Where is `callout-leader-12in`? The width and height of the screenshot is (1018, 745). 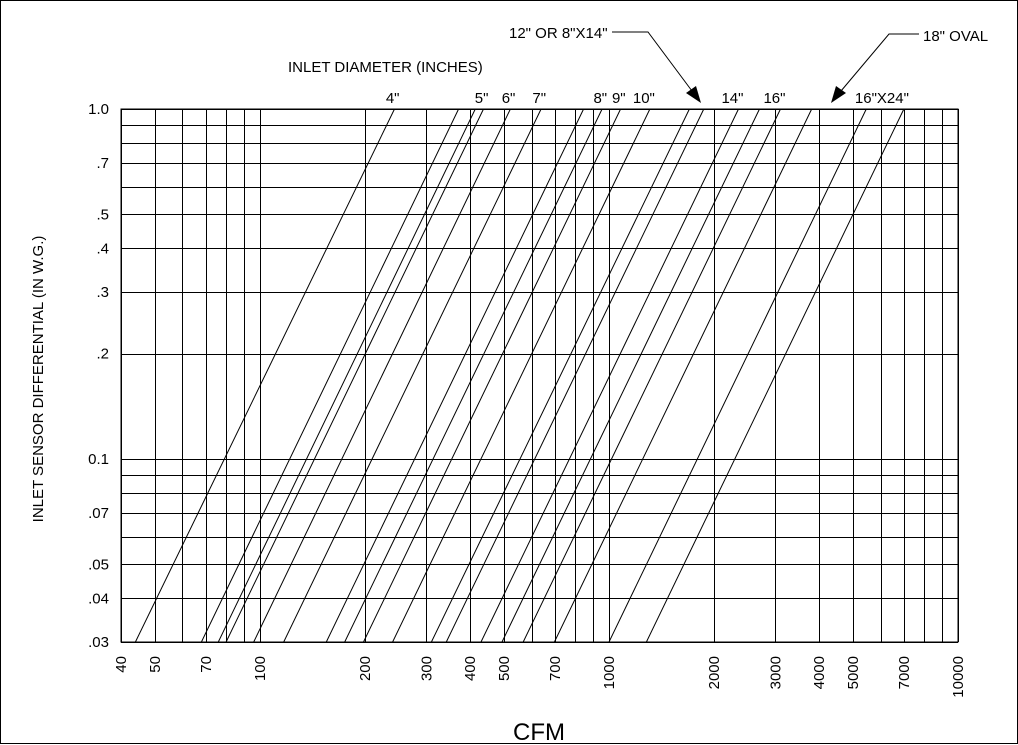
callout-leader-12in is located at coordinates (652, 61).